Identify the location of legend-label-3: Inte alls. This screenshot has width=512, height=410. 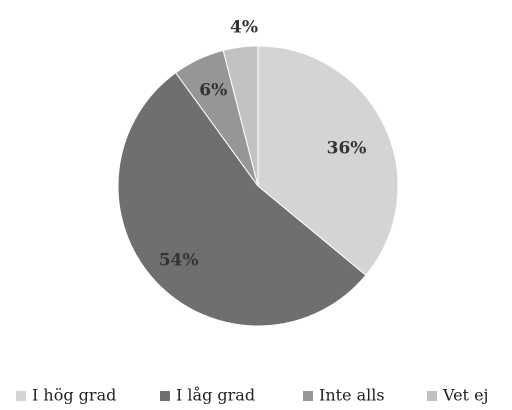
(352, 395).